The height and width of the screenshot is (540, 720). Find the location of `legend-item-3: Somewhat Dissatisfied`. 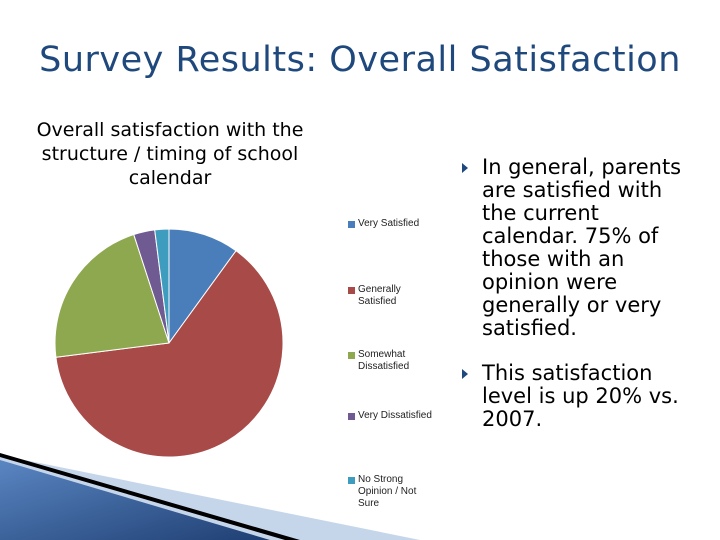

legend-item-3: Somewhat Dissatisfied is located at coordinates (393, 361).